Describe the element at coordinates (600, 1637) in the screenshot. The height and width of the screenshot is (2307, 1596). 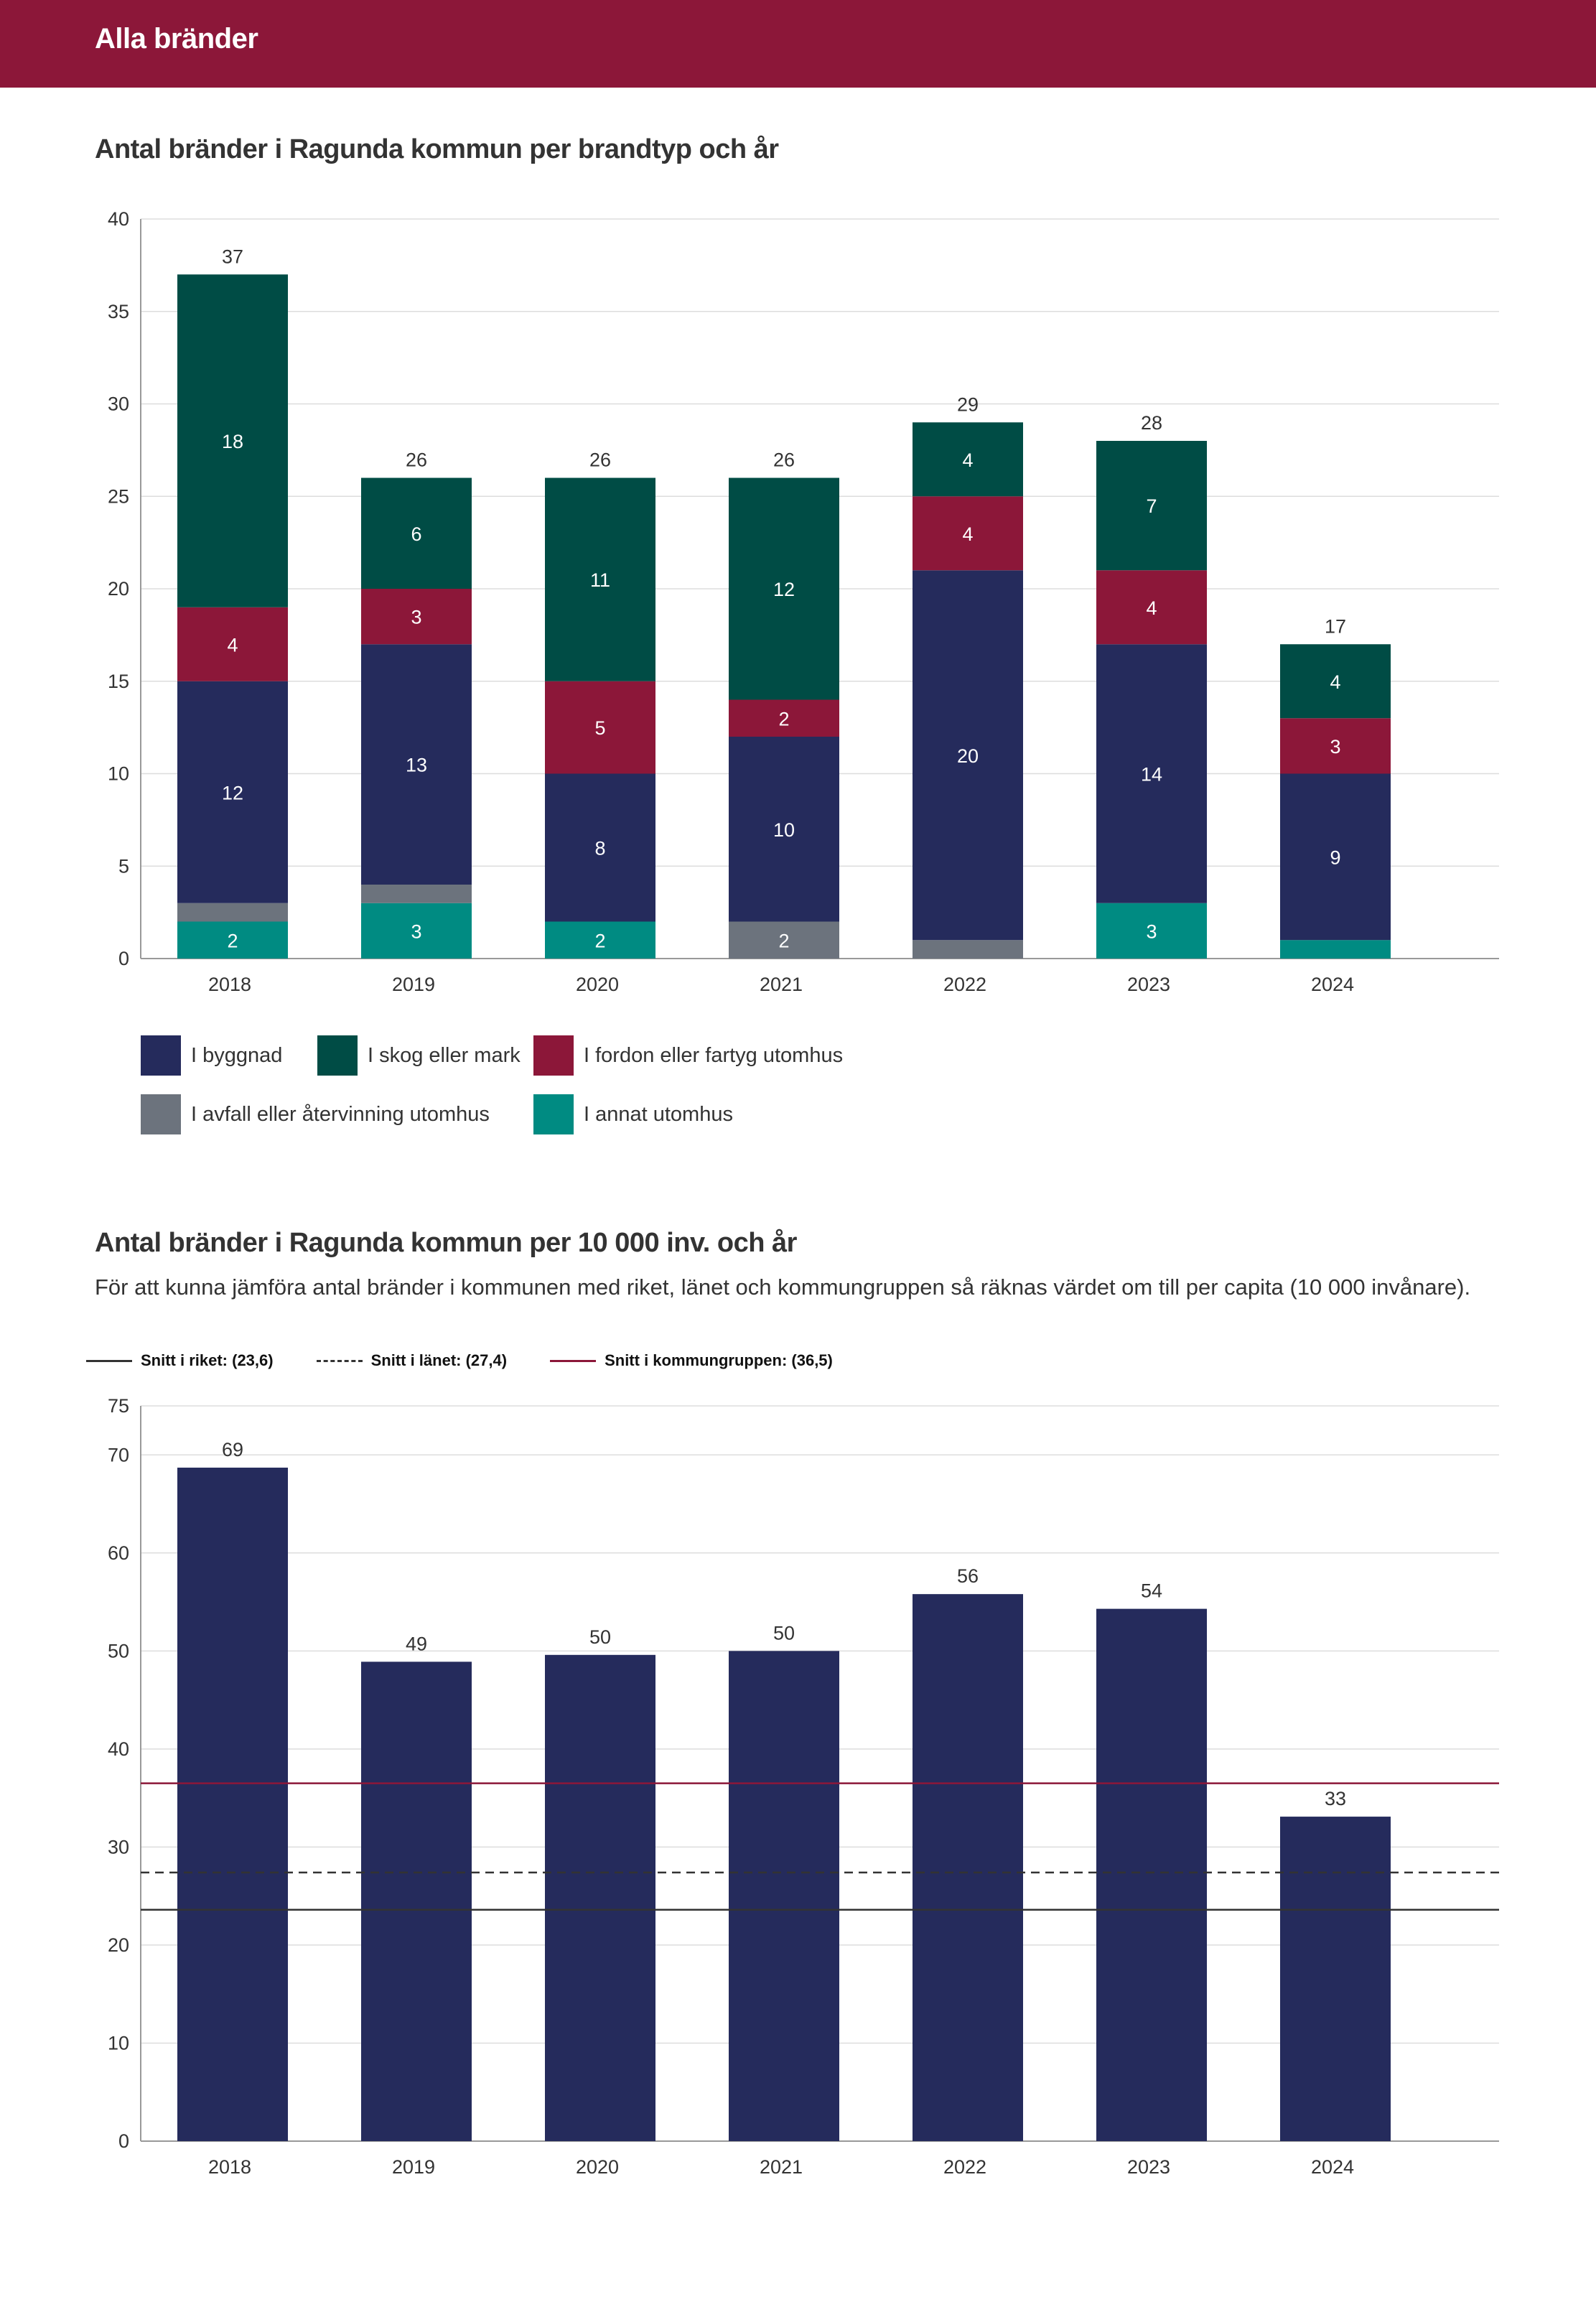
I see `value-label: 50` at that location.